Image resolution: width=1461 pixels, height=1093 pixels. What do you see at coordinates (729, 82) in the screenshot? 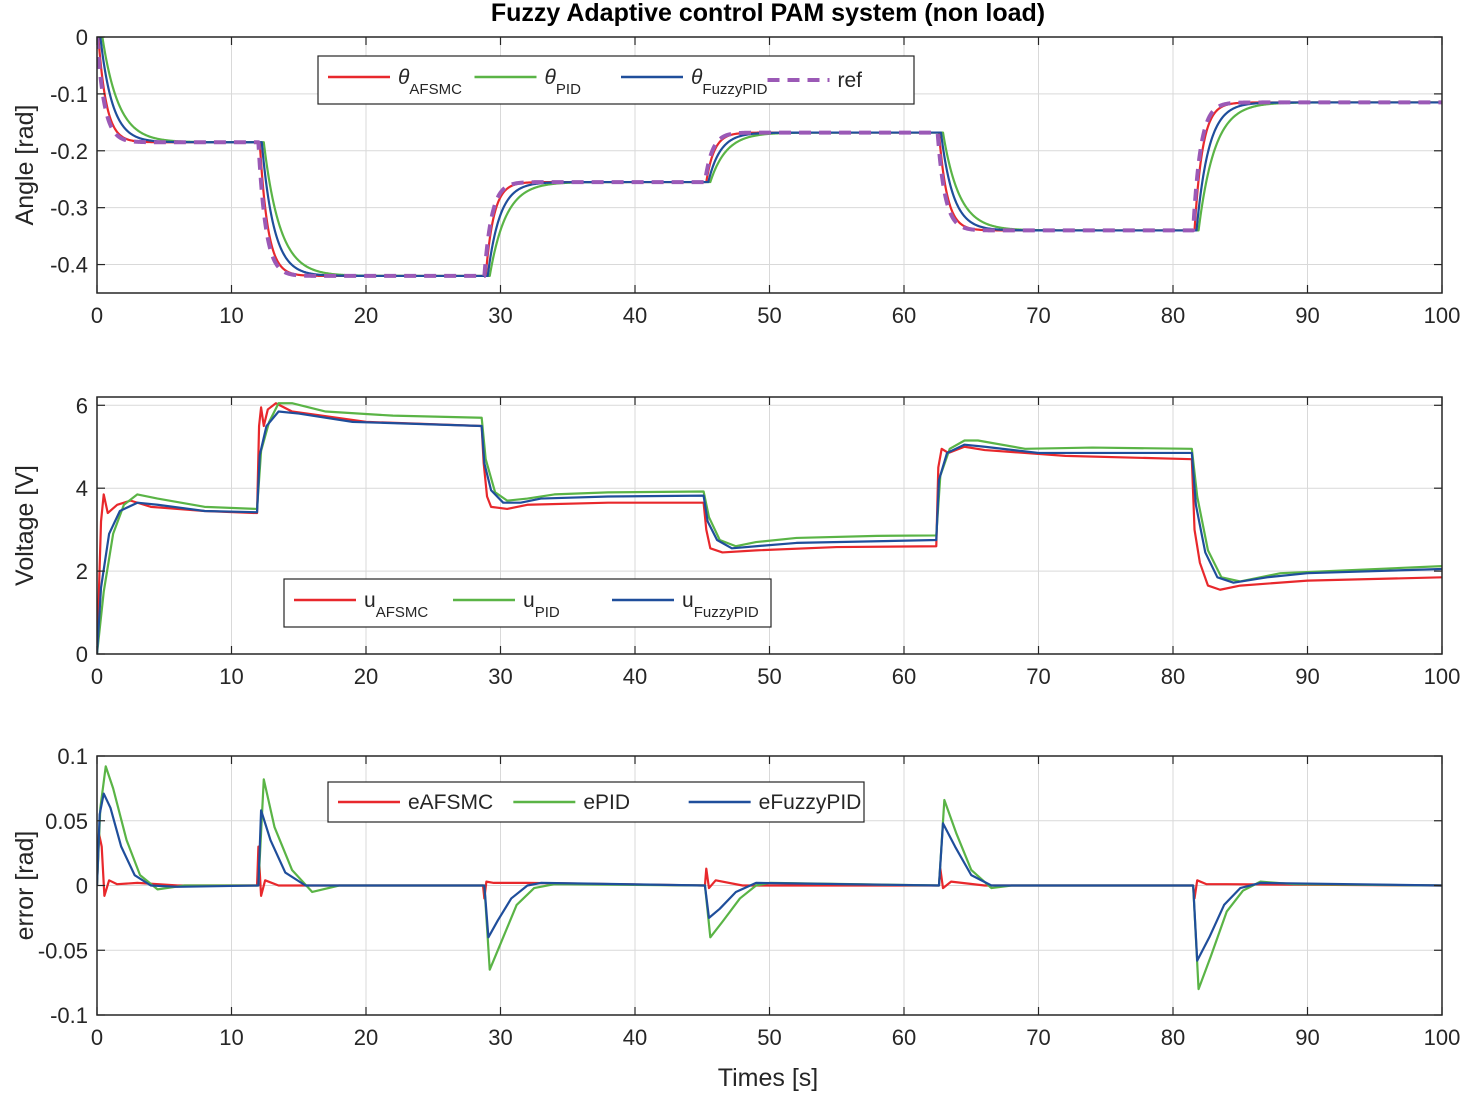
I see `legend-entry: θFuzzyPID` at bounding box center [729, 82].